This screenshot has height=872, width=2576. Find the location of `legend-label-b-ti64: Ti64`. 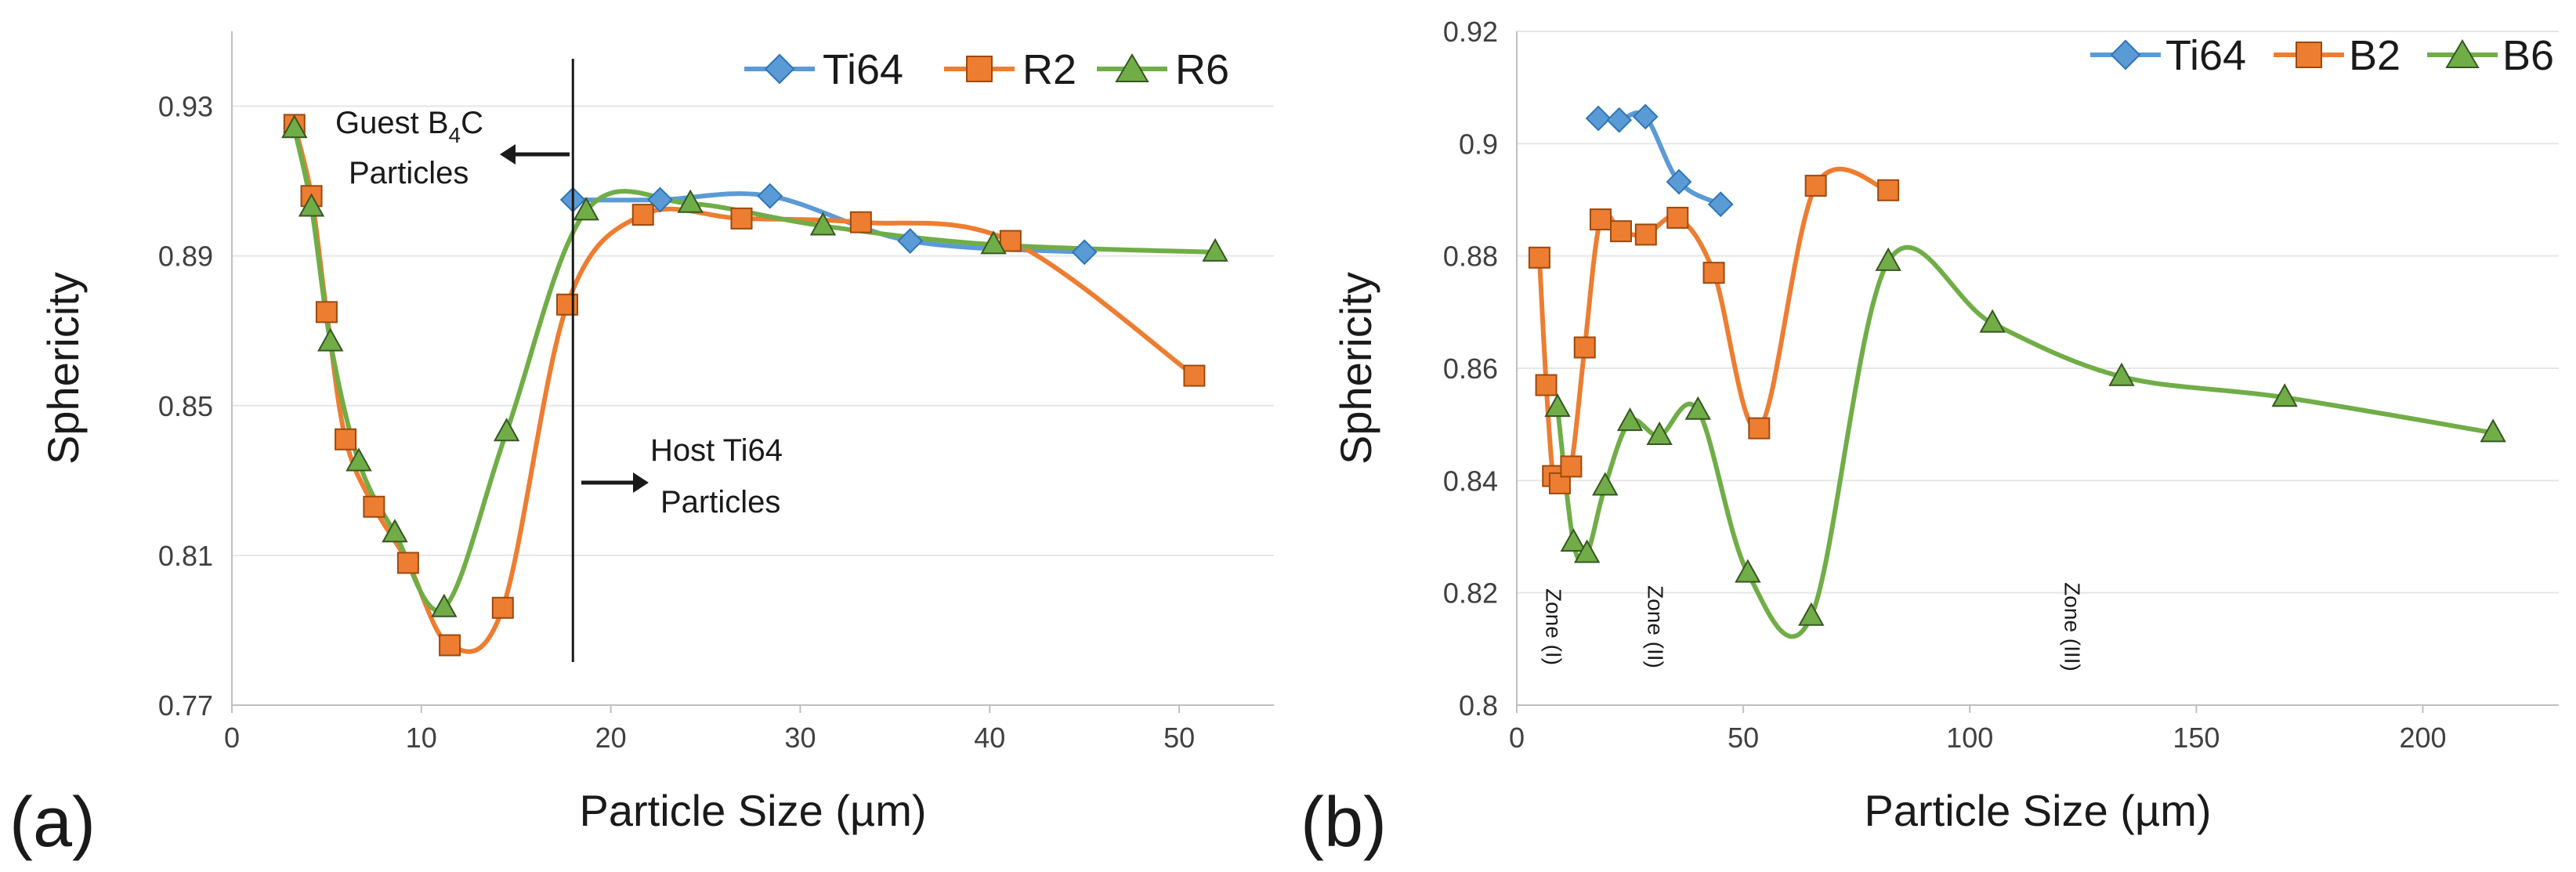

legend-label-b-ti64: Ti64 is located at coordinates (2205, 55).